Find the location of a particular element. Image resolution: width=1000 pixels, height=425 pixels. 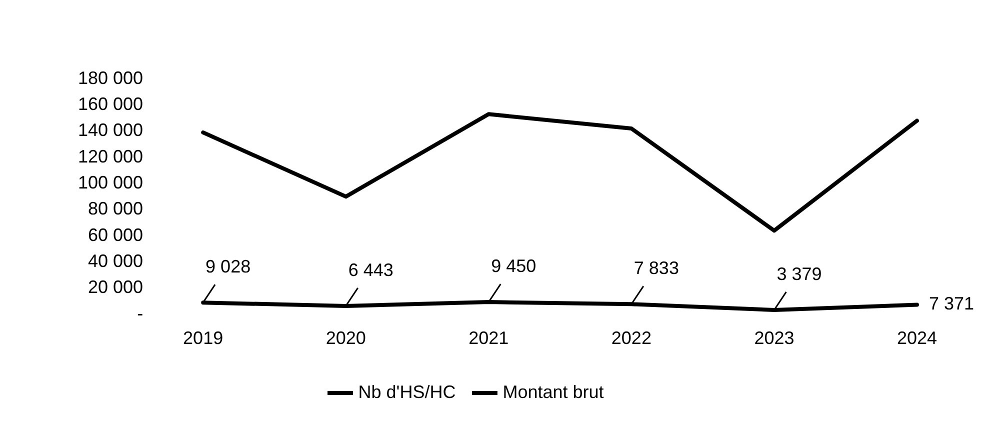

y-tick-label: 60 000 is located at coordinates (116, 234).